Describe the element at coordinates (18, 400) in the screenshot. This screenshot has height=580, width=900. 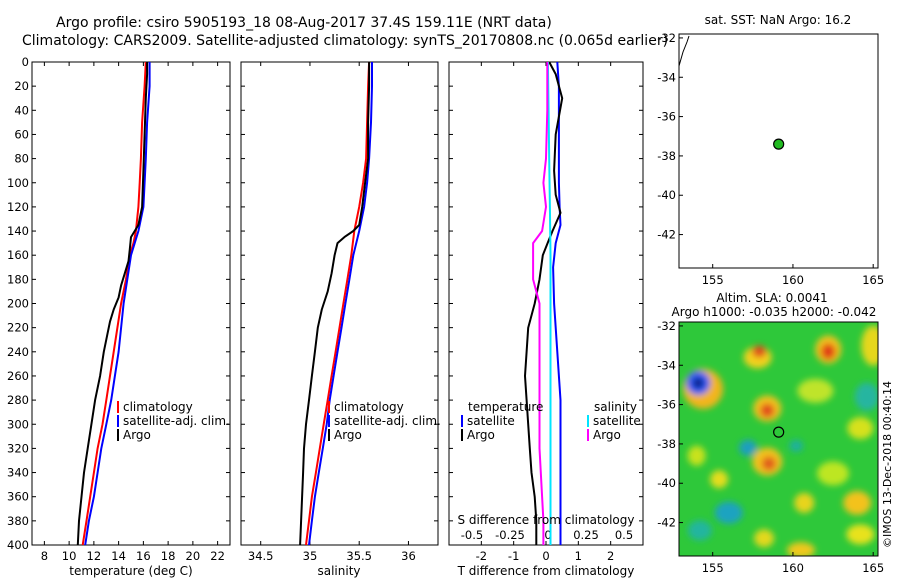
I see `depth-tick-label: 280` at that location.